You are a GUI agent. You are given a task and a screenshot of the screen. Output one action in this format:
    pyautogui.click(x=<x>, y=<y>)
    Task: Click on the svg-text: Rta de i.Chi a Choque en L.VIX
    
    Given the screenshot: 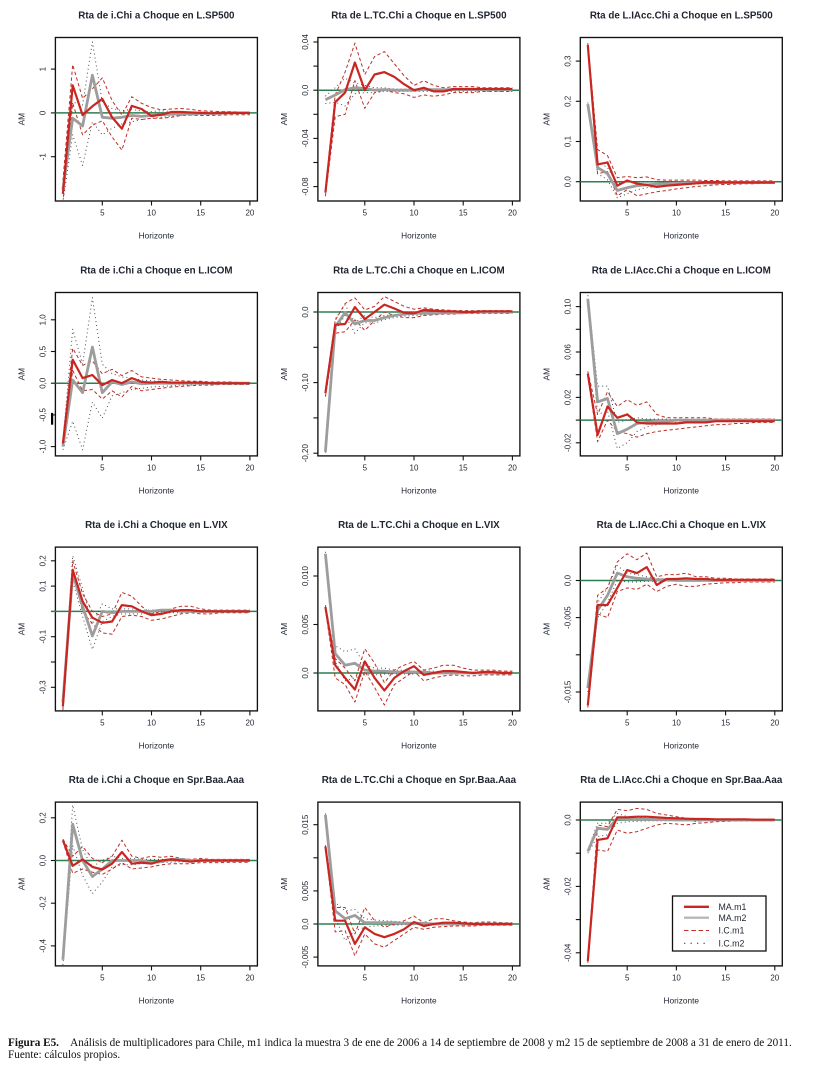 What is the action you would take?
    pyautogui.click(x=156, y=525)
    